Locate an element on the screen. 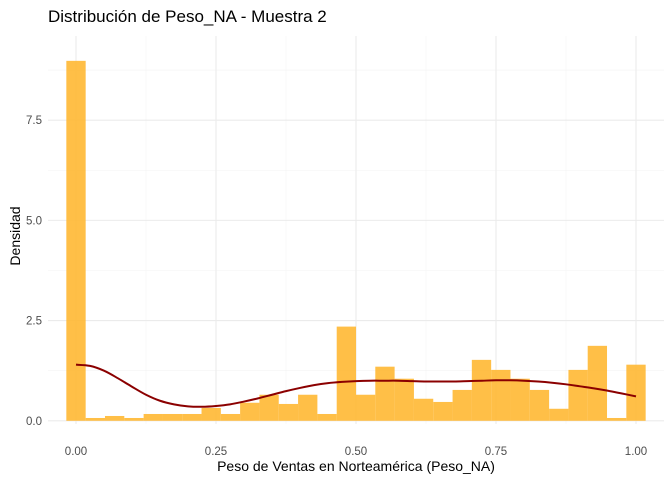 The height and width of the screenshot is (480, 672). x-tick-label: 0.25 is located at coordinates (216, 452).